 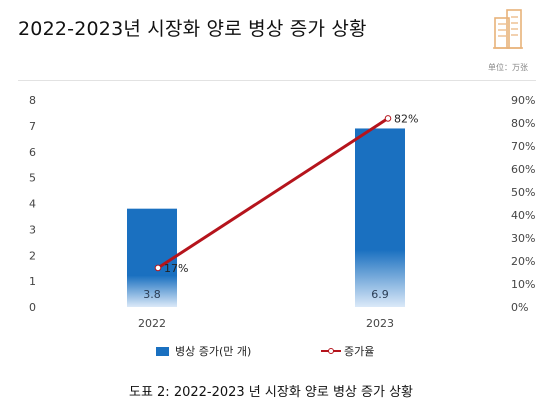 What do you see at coordinates (32, 229) in the screenshot?
I see `y-tick-left-label: 3` at bounding box center [32, 229].